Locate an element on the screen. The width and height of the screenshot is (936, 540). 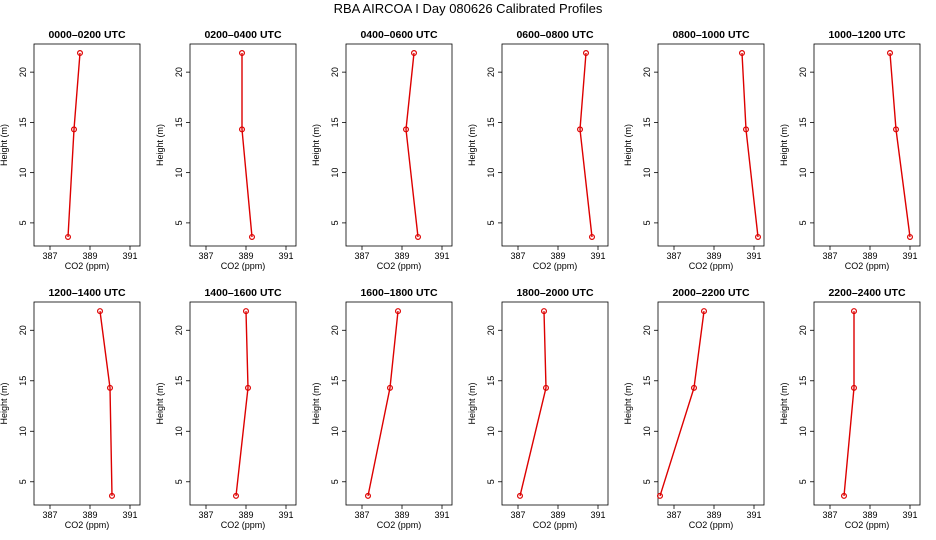
panel-title: 0400–0600 UTC is located at coordinates (398, 35).